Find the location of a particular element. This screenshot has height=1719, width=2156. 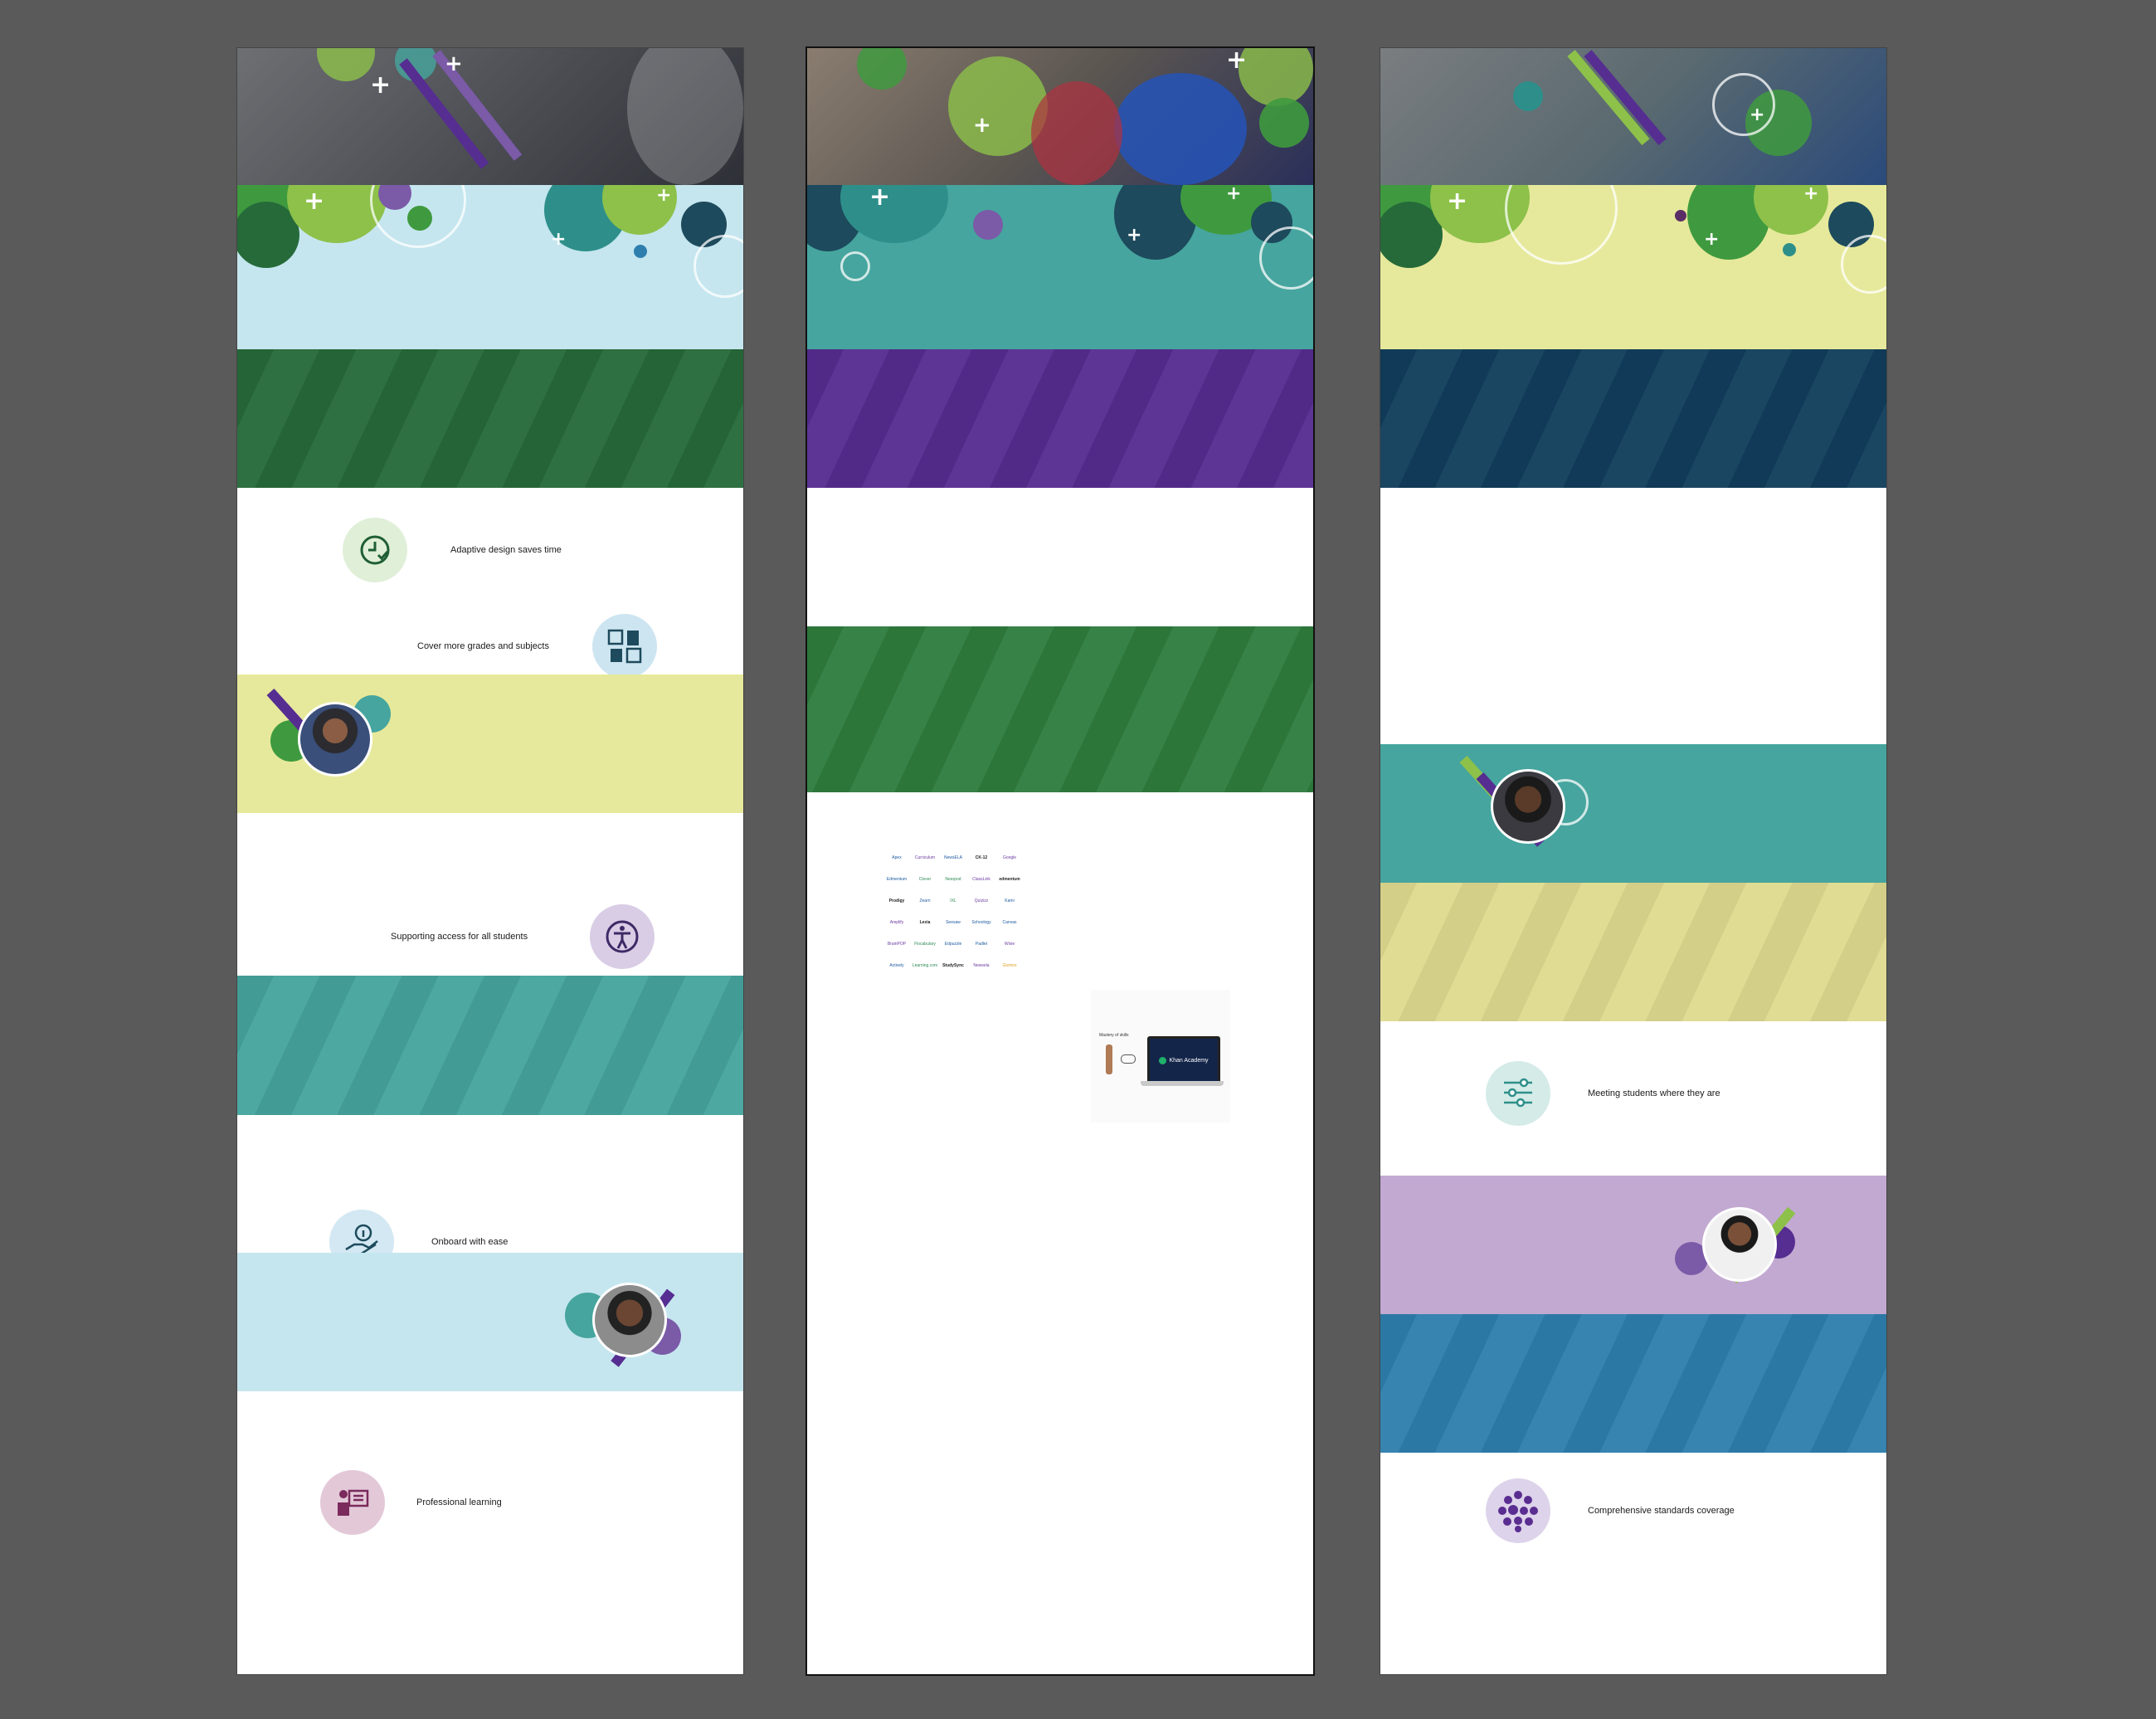

partner-logo: Gizmos is located at coordinates (1009, 966).